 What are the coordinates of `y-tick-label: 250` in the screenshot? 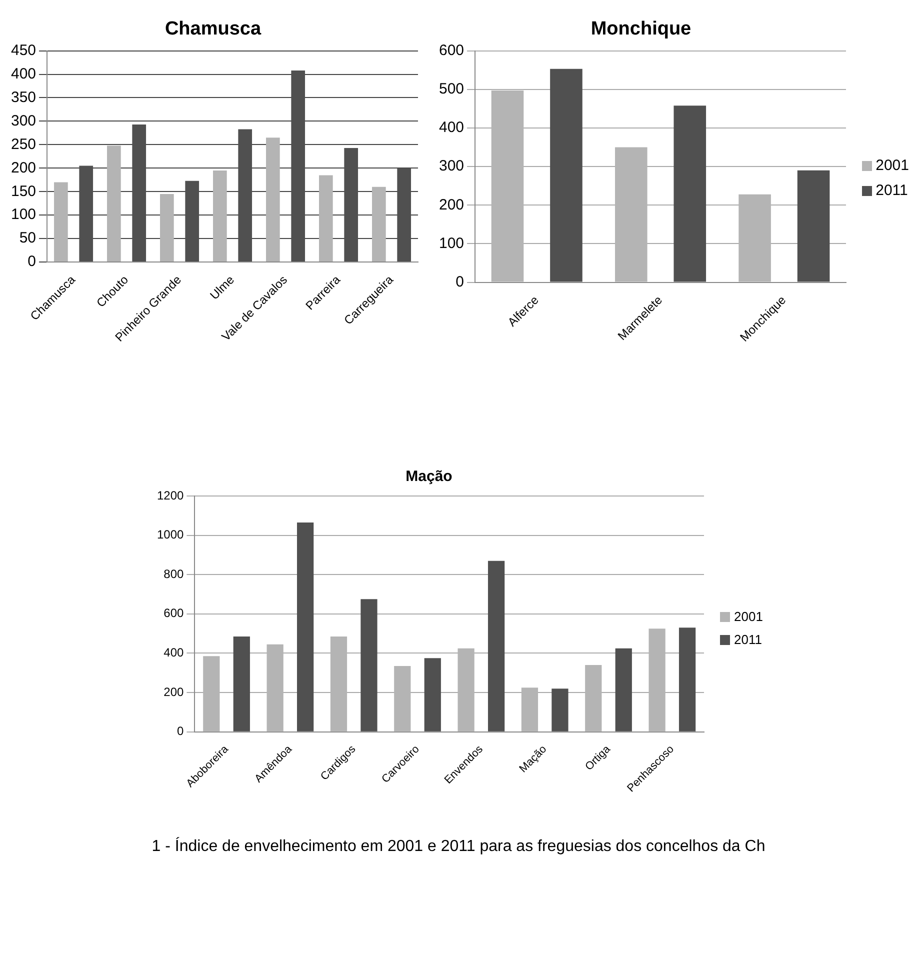 It's located at (23, 144).